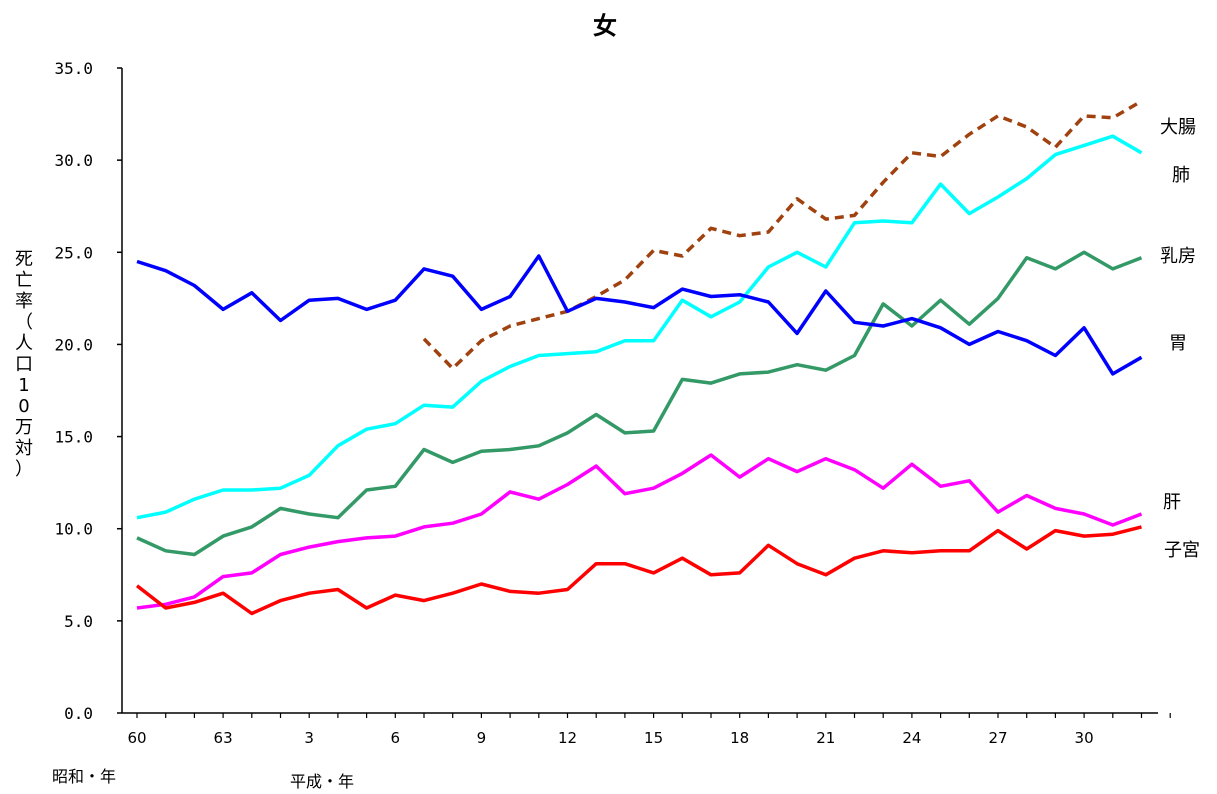  I want to click on x-tick-label: 6, so click(396, 738).